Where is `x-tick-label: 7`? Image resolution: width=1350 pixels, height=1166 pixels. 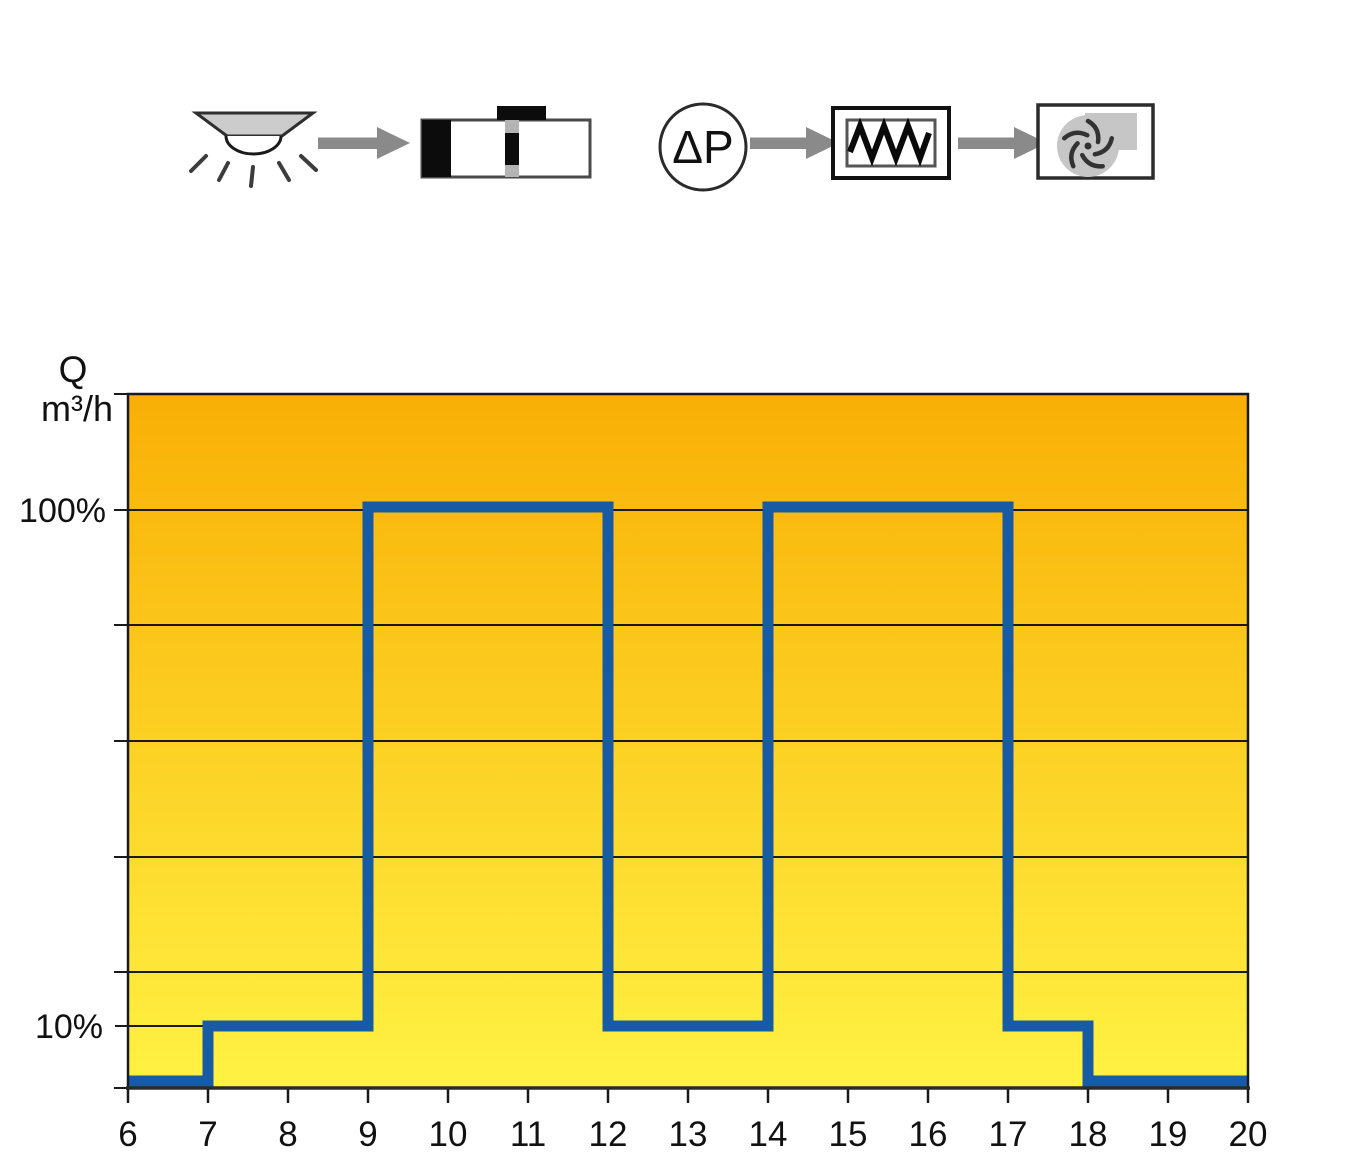 x-tick-label: 7 is located at coordinates (207, 1134).